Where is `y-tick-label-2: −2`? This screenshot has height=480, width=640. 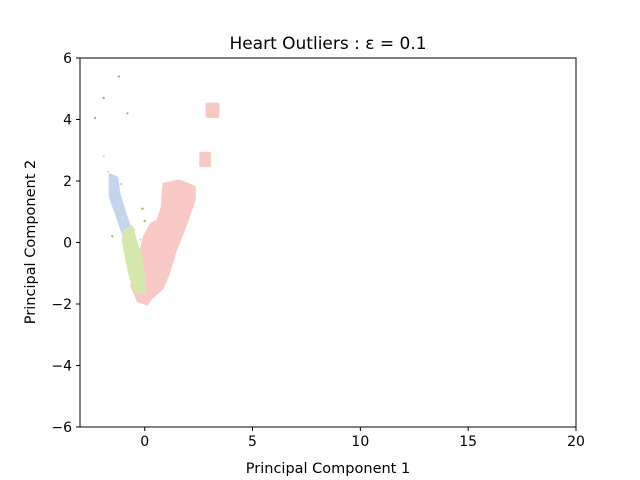 y-tick-label-2: −2 is located at coordinates (61, 305).